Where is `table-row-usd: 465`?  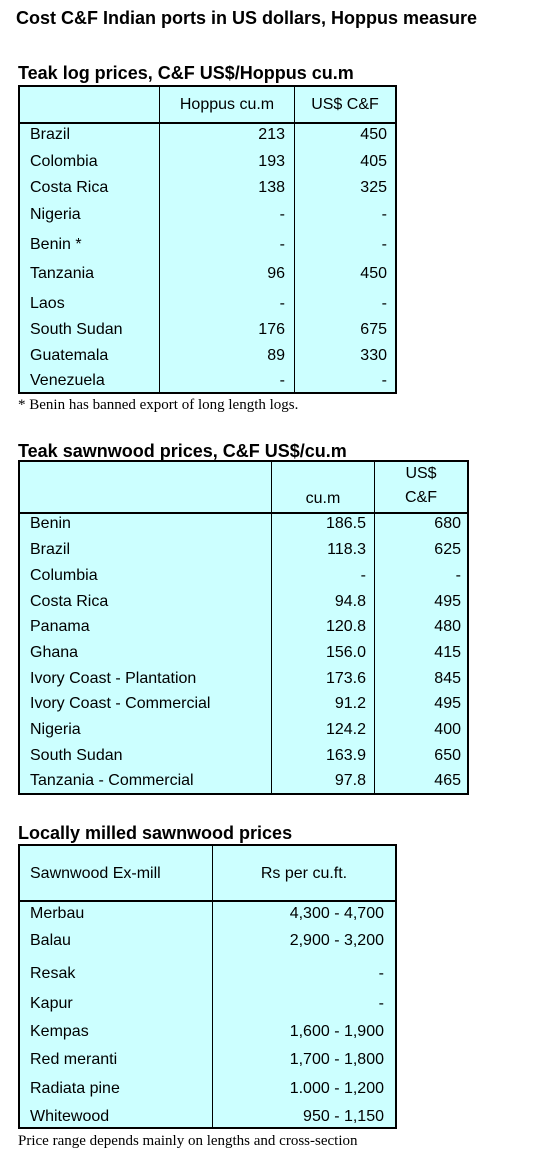 table-row-usd: 465 is located at coordinates (447, 780).